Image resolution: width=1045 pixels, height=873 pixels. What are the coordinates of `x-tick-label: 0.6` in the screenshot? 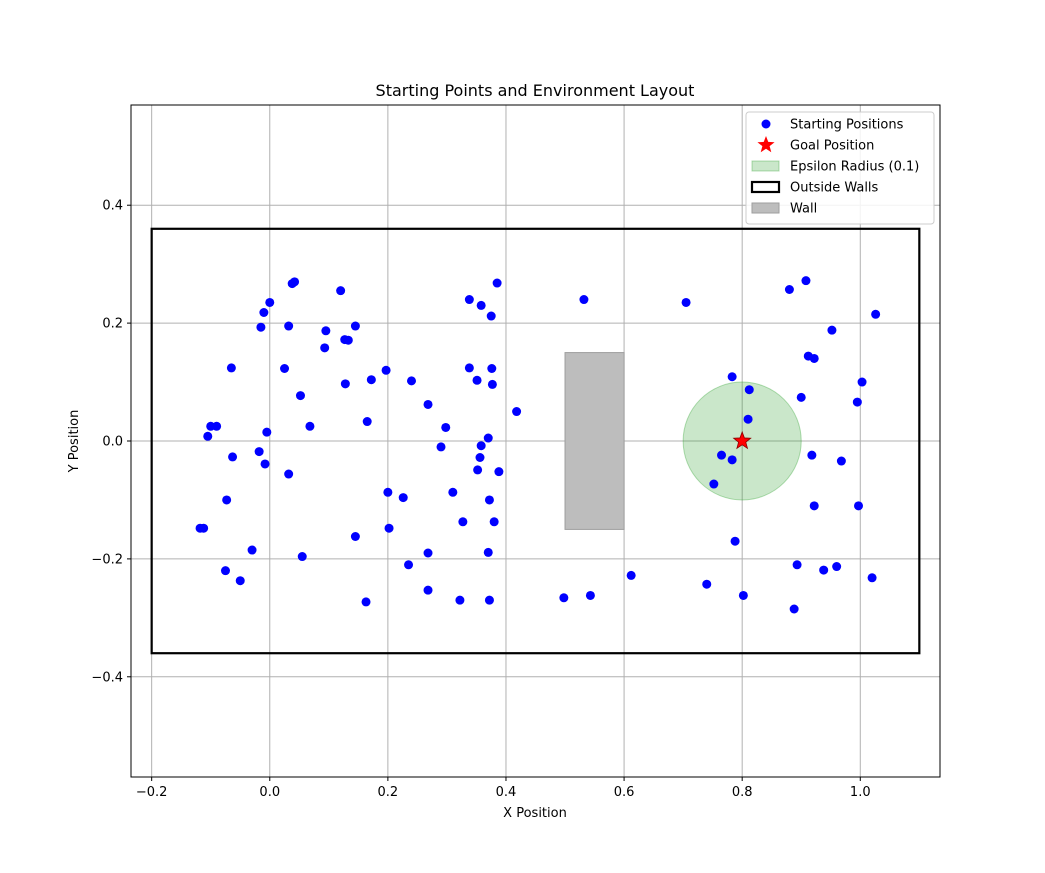 It's located at (624, 792).